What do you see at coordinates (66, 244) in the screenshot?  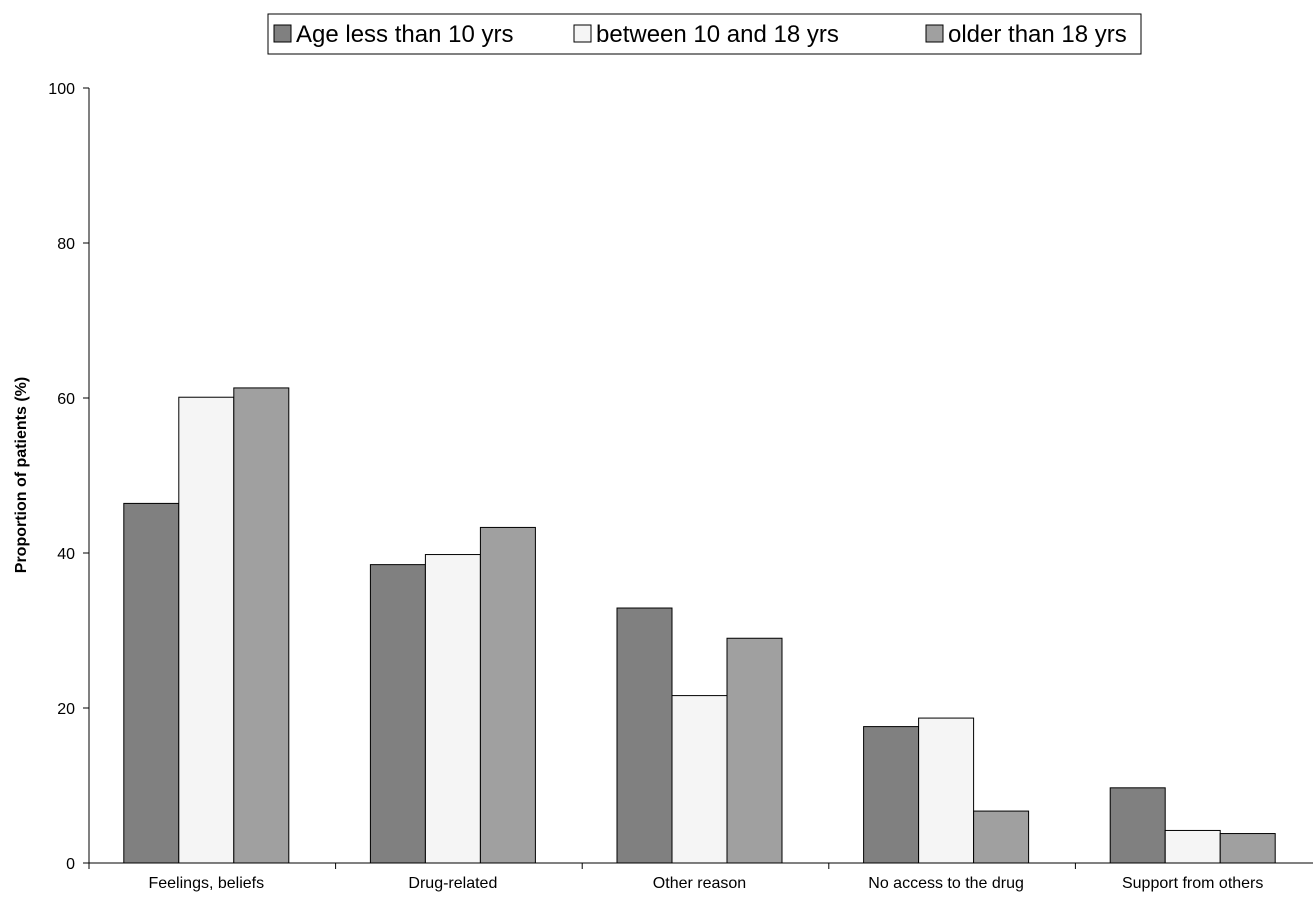 I see `y-tick-label: 80` at bounding box center [66, 244].